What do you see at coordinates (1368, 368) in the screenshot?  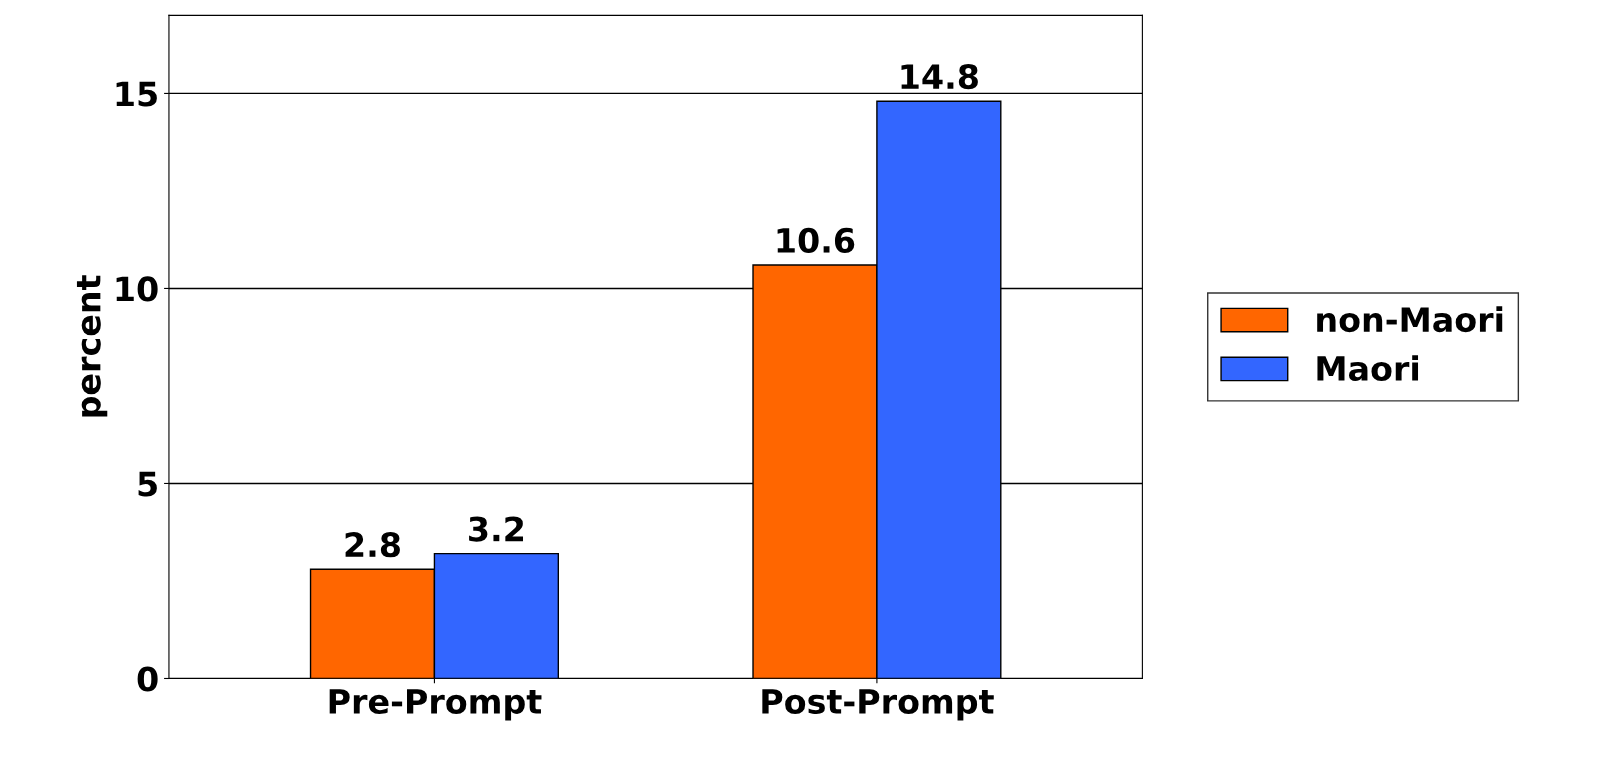 I see `legend-label: Maori` at bounding box center [1368, 368].